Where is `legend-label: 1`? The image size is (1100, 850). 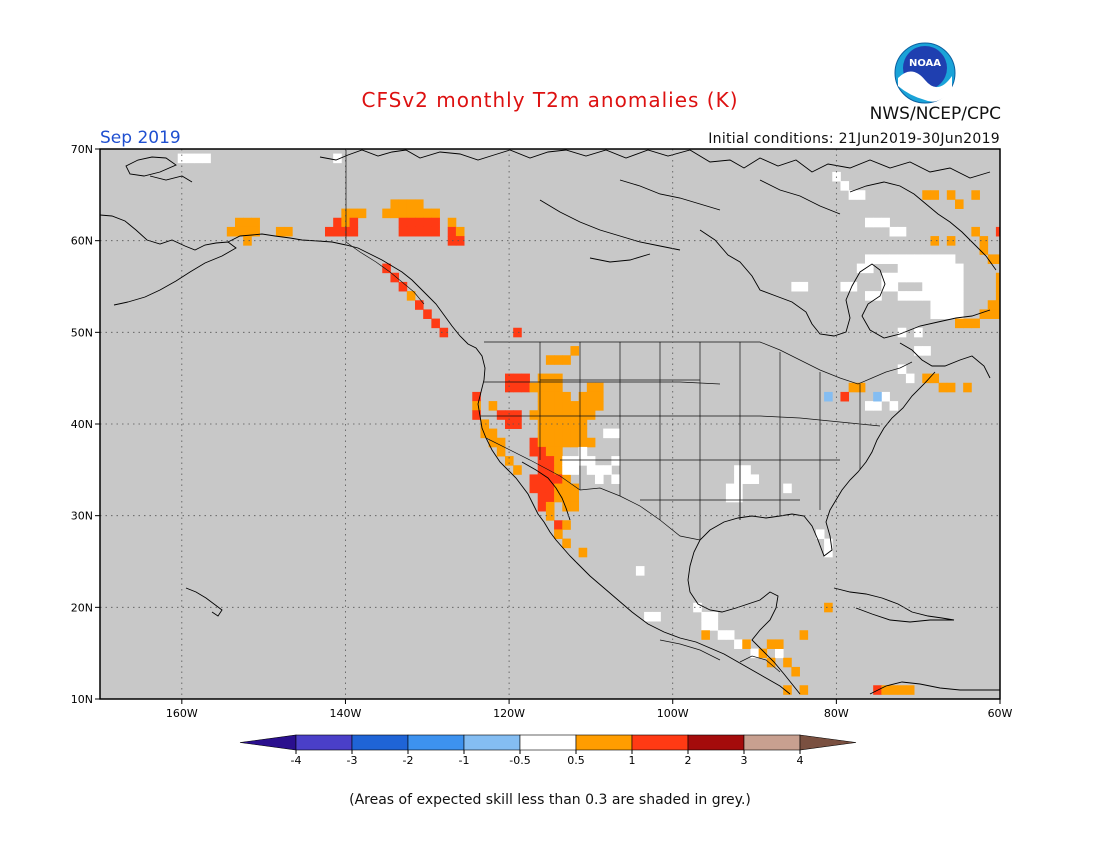 legend-label: 1 is located at coordinates (632, 760).